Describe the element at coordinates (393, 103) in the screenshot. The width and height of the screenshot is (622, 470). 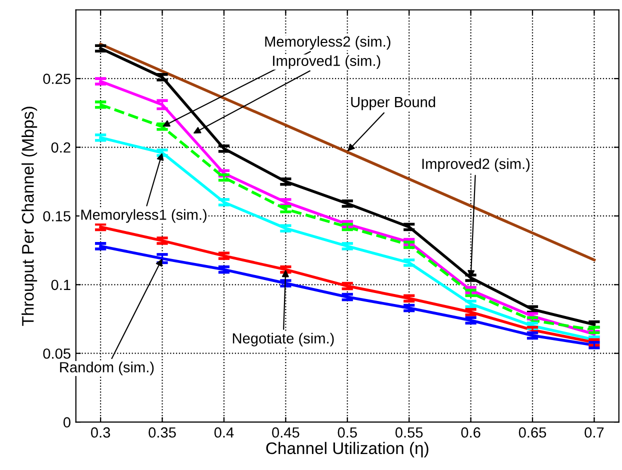
I see `annotation: Upper Bound` at that location.